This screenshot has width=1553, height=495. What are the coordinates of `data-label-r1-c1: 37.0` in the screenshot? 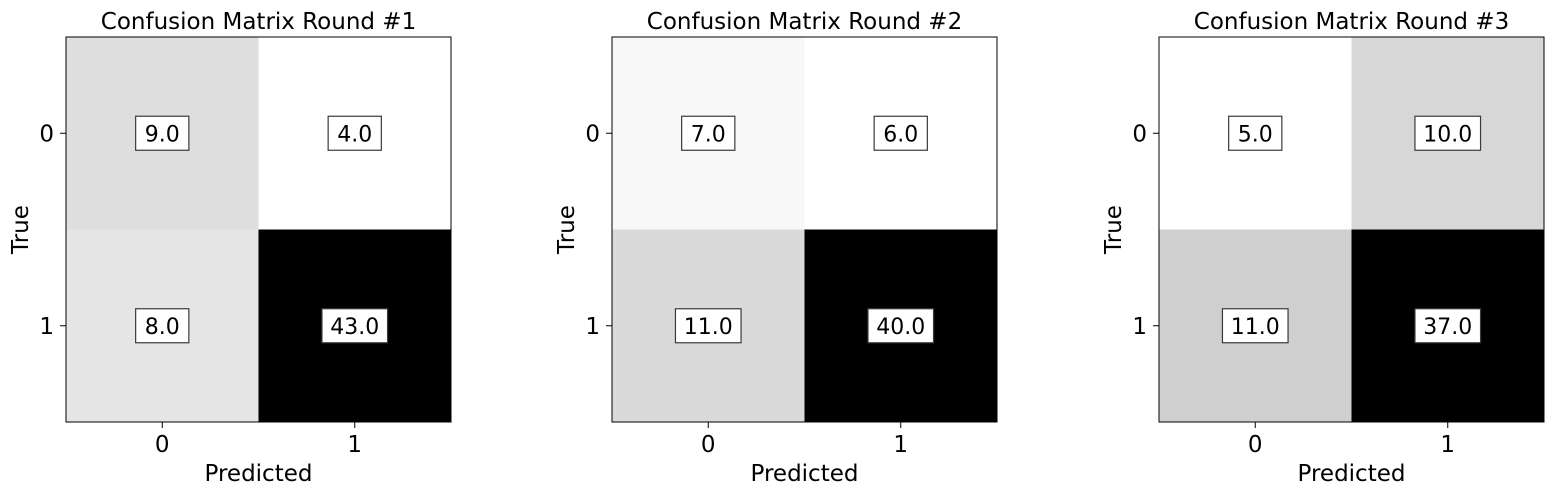 It's located at (1447, 327).